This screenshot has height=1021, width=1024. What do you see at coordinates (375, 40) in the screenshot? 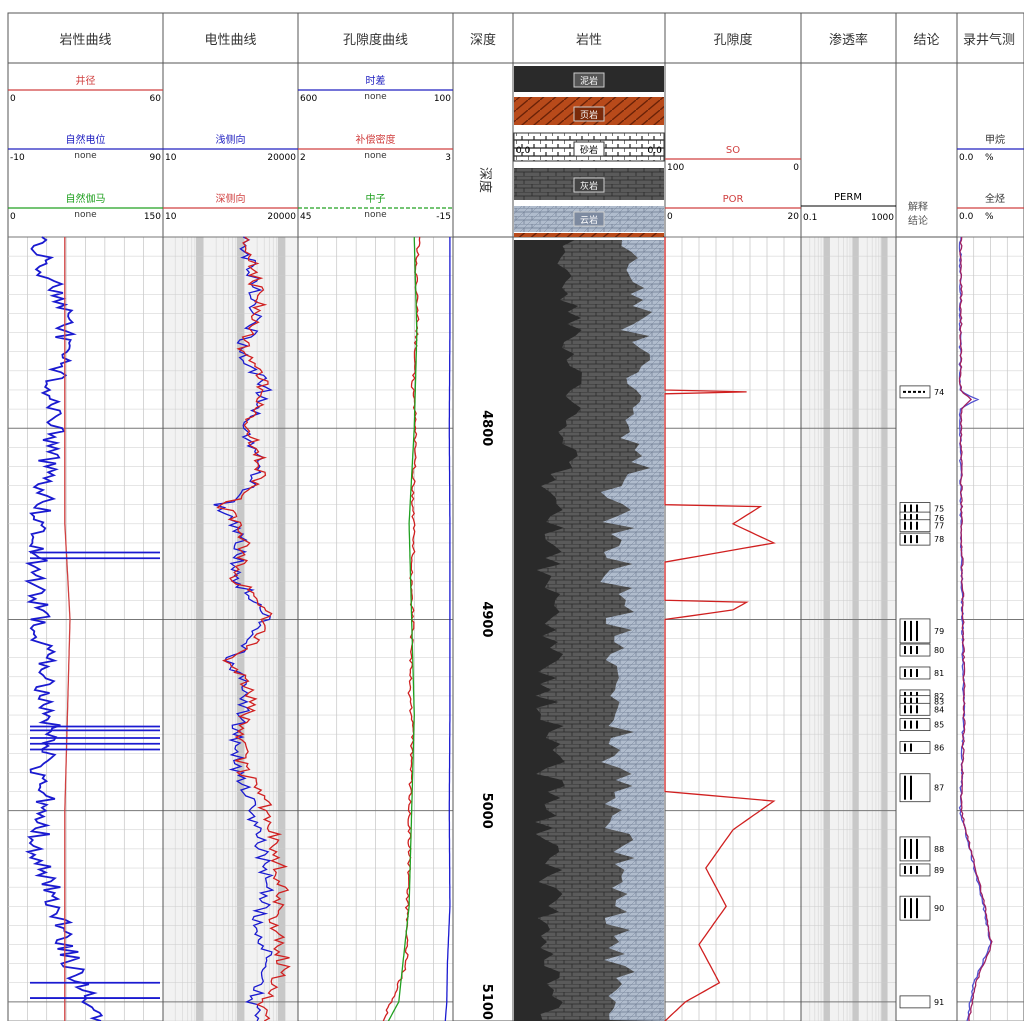
I see `header-title-3: 孔隙度曲线` at bounding box center [375, 40].